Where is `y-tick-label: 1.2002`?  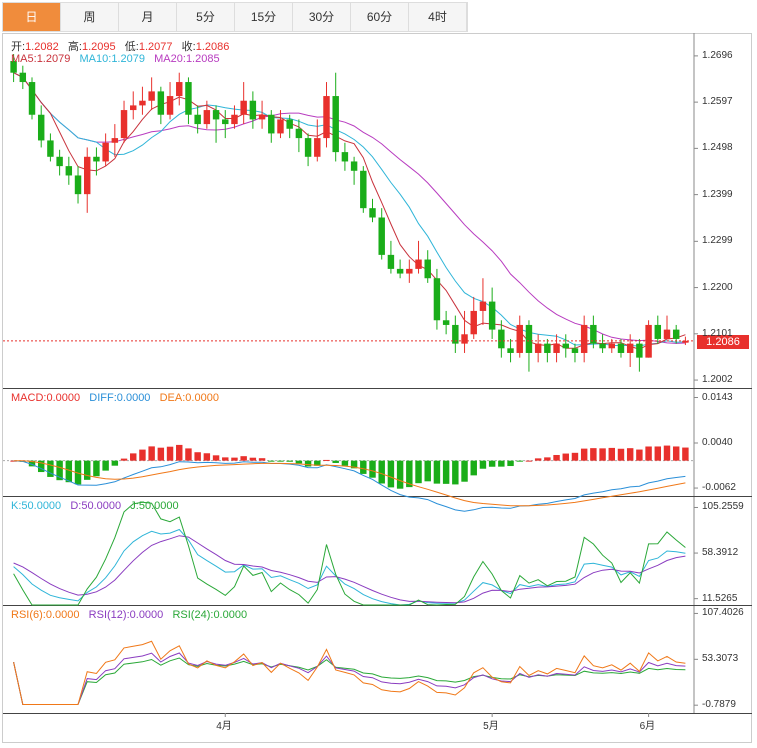
y-tick-label: 1.2002 is located at coordinates (717, 380).